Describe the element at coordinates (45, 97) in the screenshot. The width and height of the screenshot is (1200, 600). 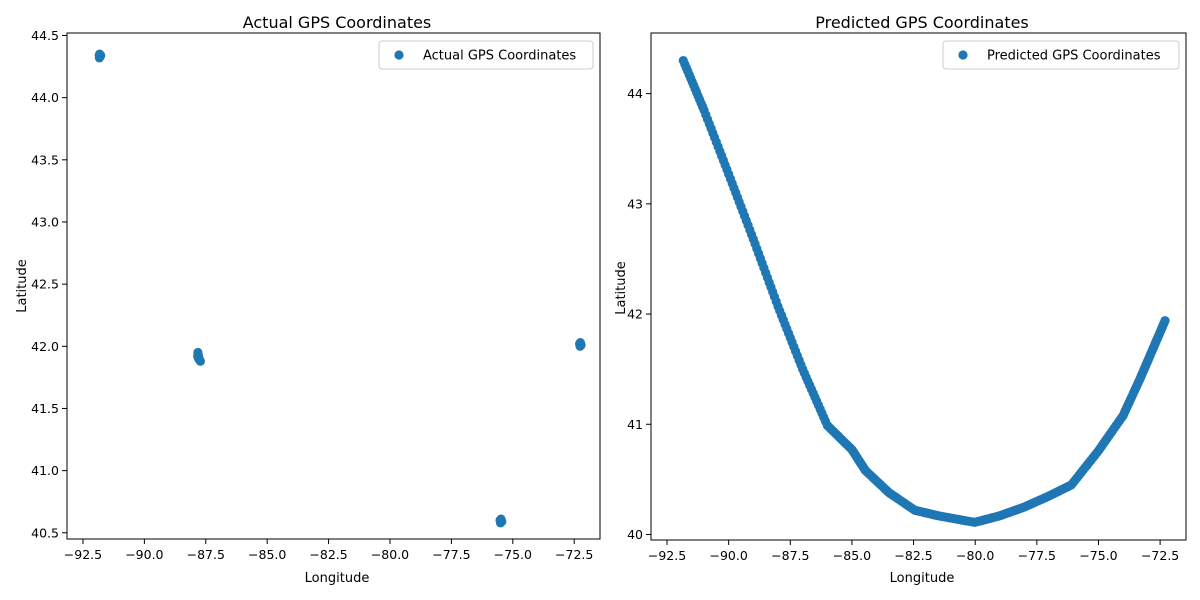
I see `y-tick-label: 44.0` at that location.